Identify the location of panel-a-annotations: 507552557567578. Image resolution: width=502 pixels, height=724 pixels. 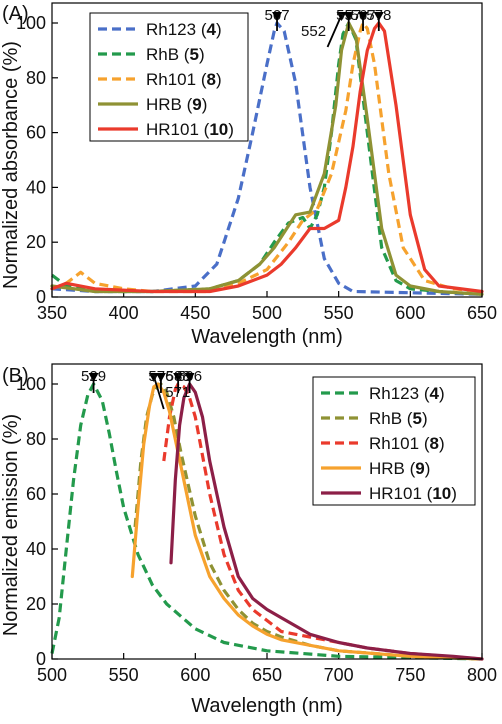
(328, 27).